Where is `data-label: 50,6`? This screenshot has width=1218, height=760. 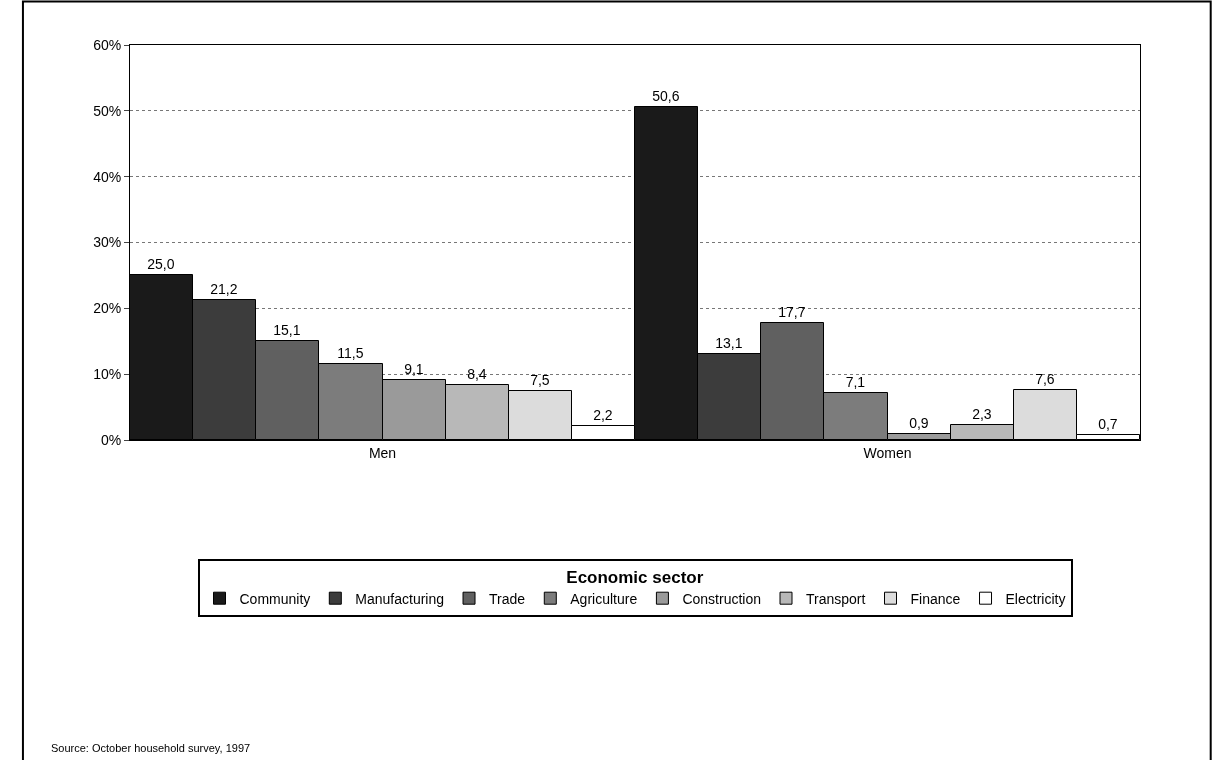
data-label: 50,6 is located at coordinates (666, 95).